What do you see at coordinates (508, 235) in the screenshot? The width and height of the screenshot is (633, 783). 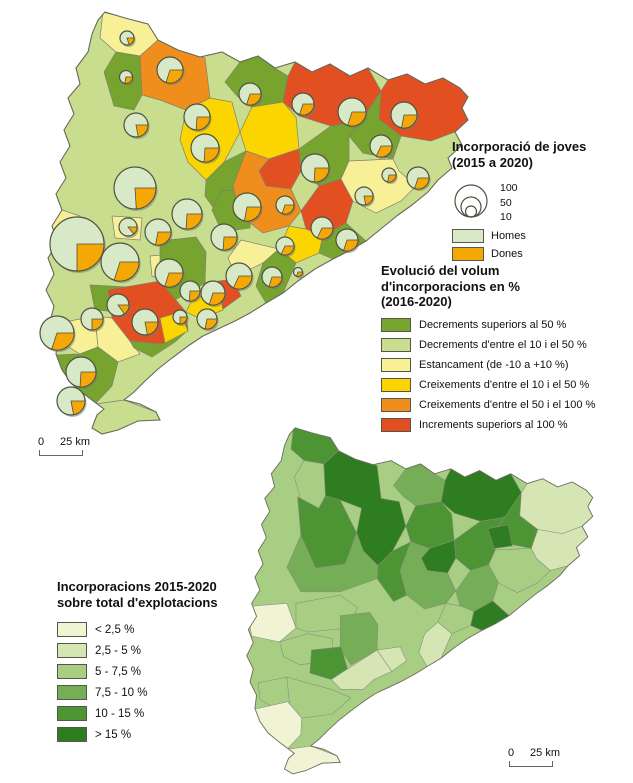 I see `legend-label-homes: Homes` at bounding box center [508, 235].